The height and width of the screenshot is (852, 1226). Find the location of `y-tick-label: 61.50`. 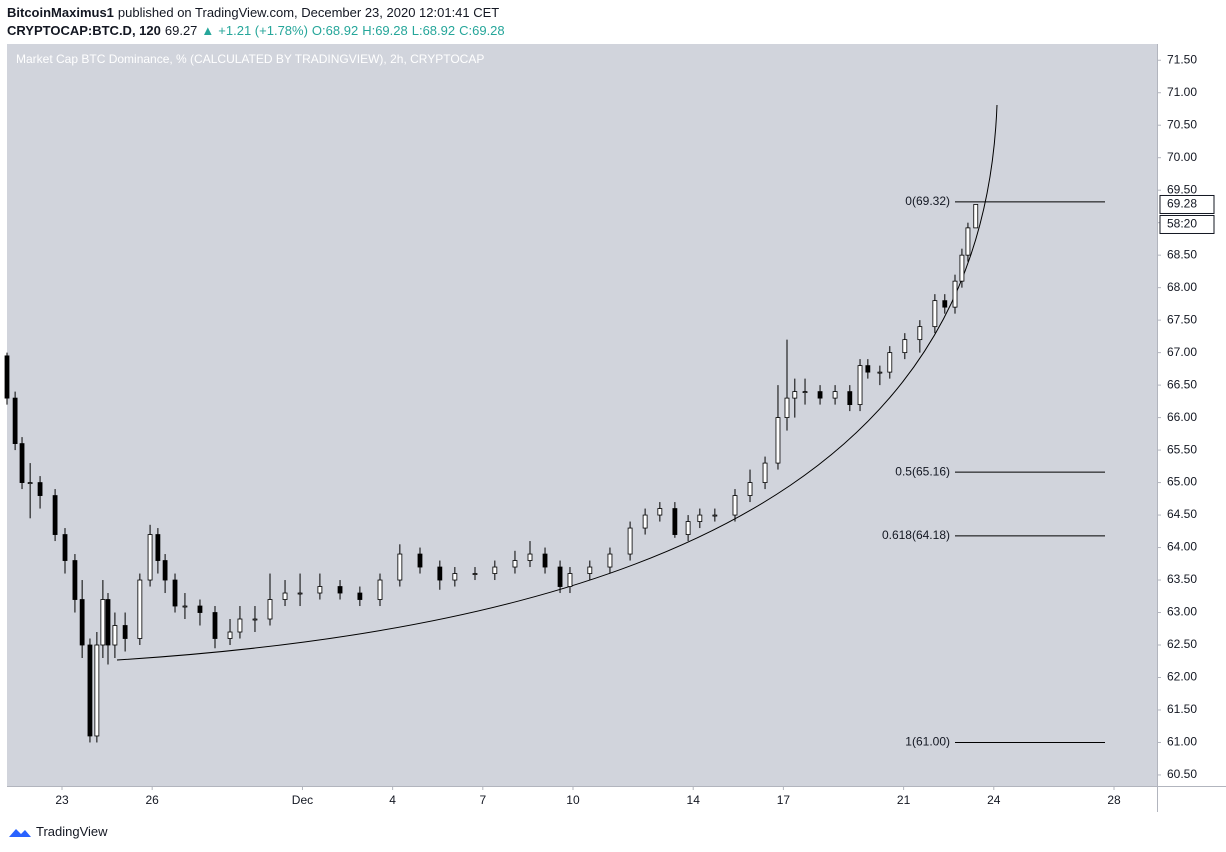

y-tick-label: 61.50 is located at coordinates (1182, 709).